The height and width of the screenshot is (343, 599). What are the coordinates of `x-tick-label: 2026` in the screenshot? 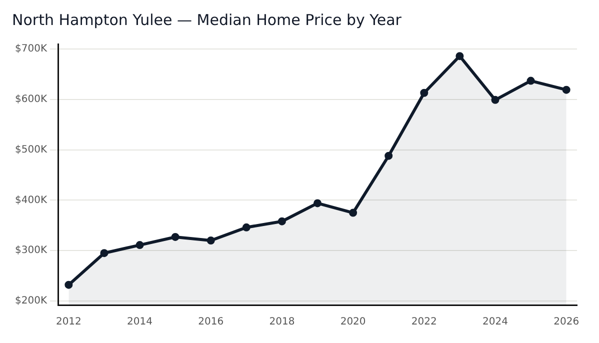 It's located at (567, 322).